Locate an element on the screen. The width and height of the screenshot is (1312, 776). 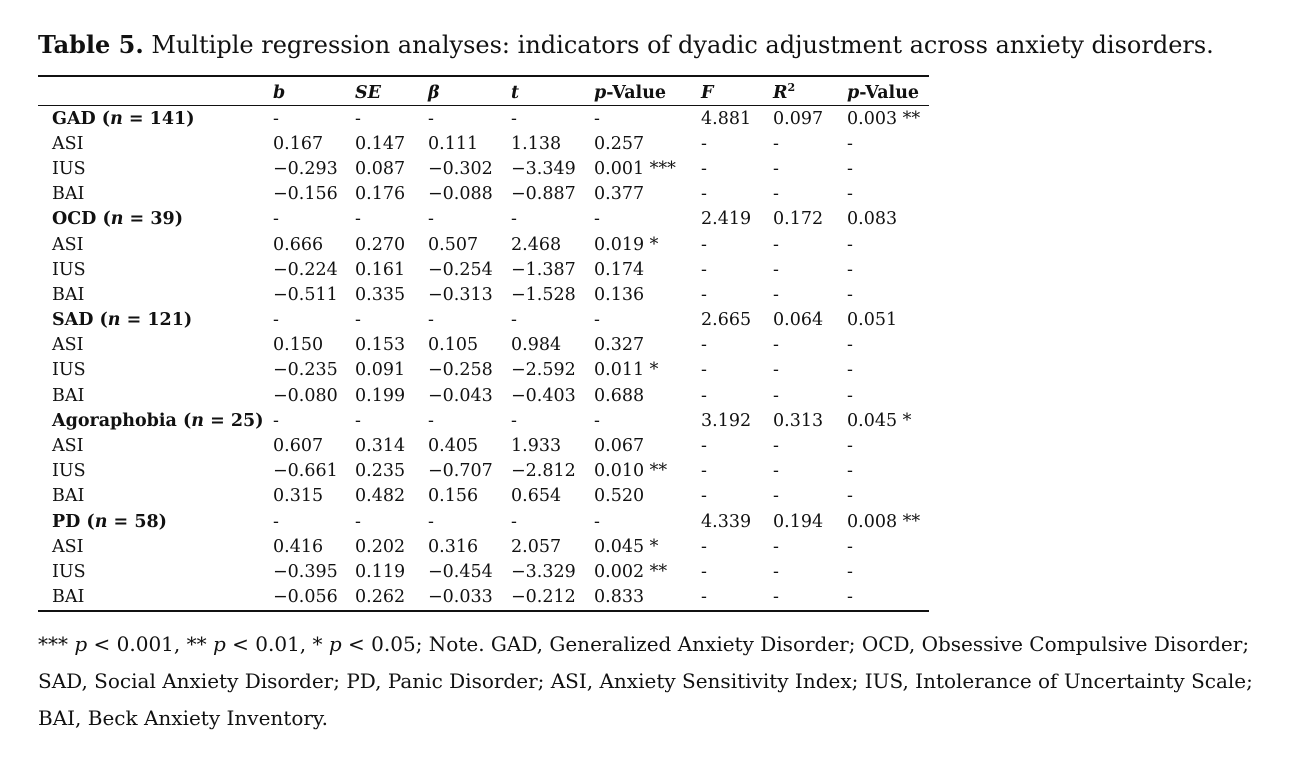
table-row: IUS −0.293 0.087 −0.302 −3.349 0.001 *** - - - is located at coordinates (483, 168).